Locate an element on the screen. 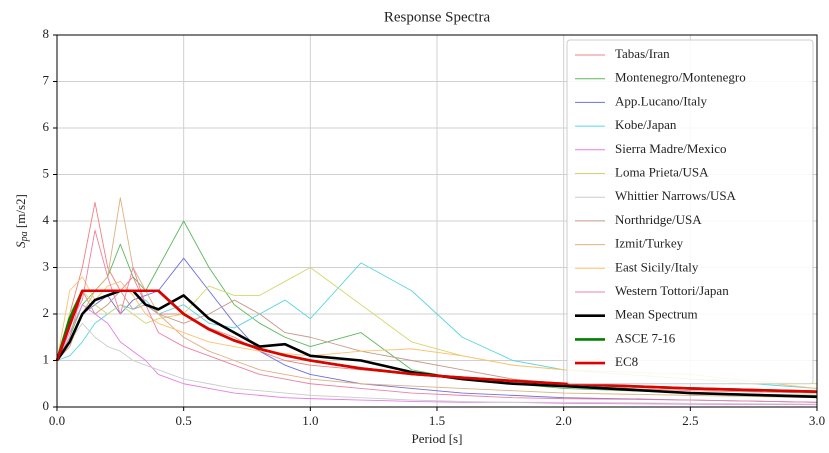  legend-label: EC8 is located at coordinates (626, 361).